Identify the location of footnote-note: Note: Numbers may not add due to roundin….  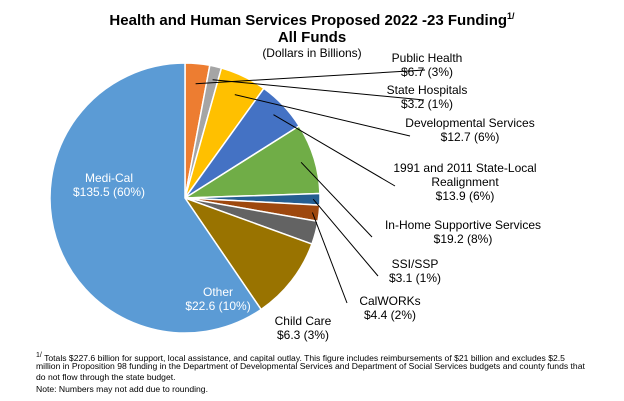
(122, 389).